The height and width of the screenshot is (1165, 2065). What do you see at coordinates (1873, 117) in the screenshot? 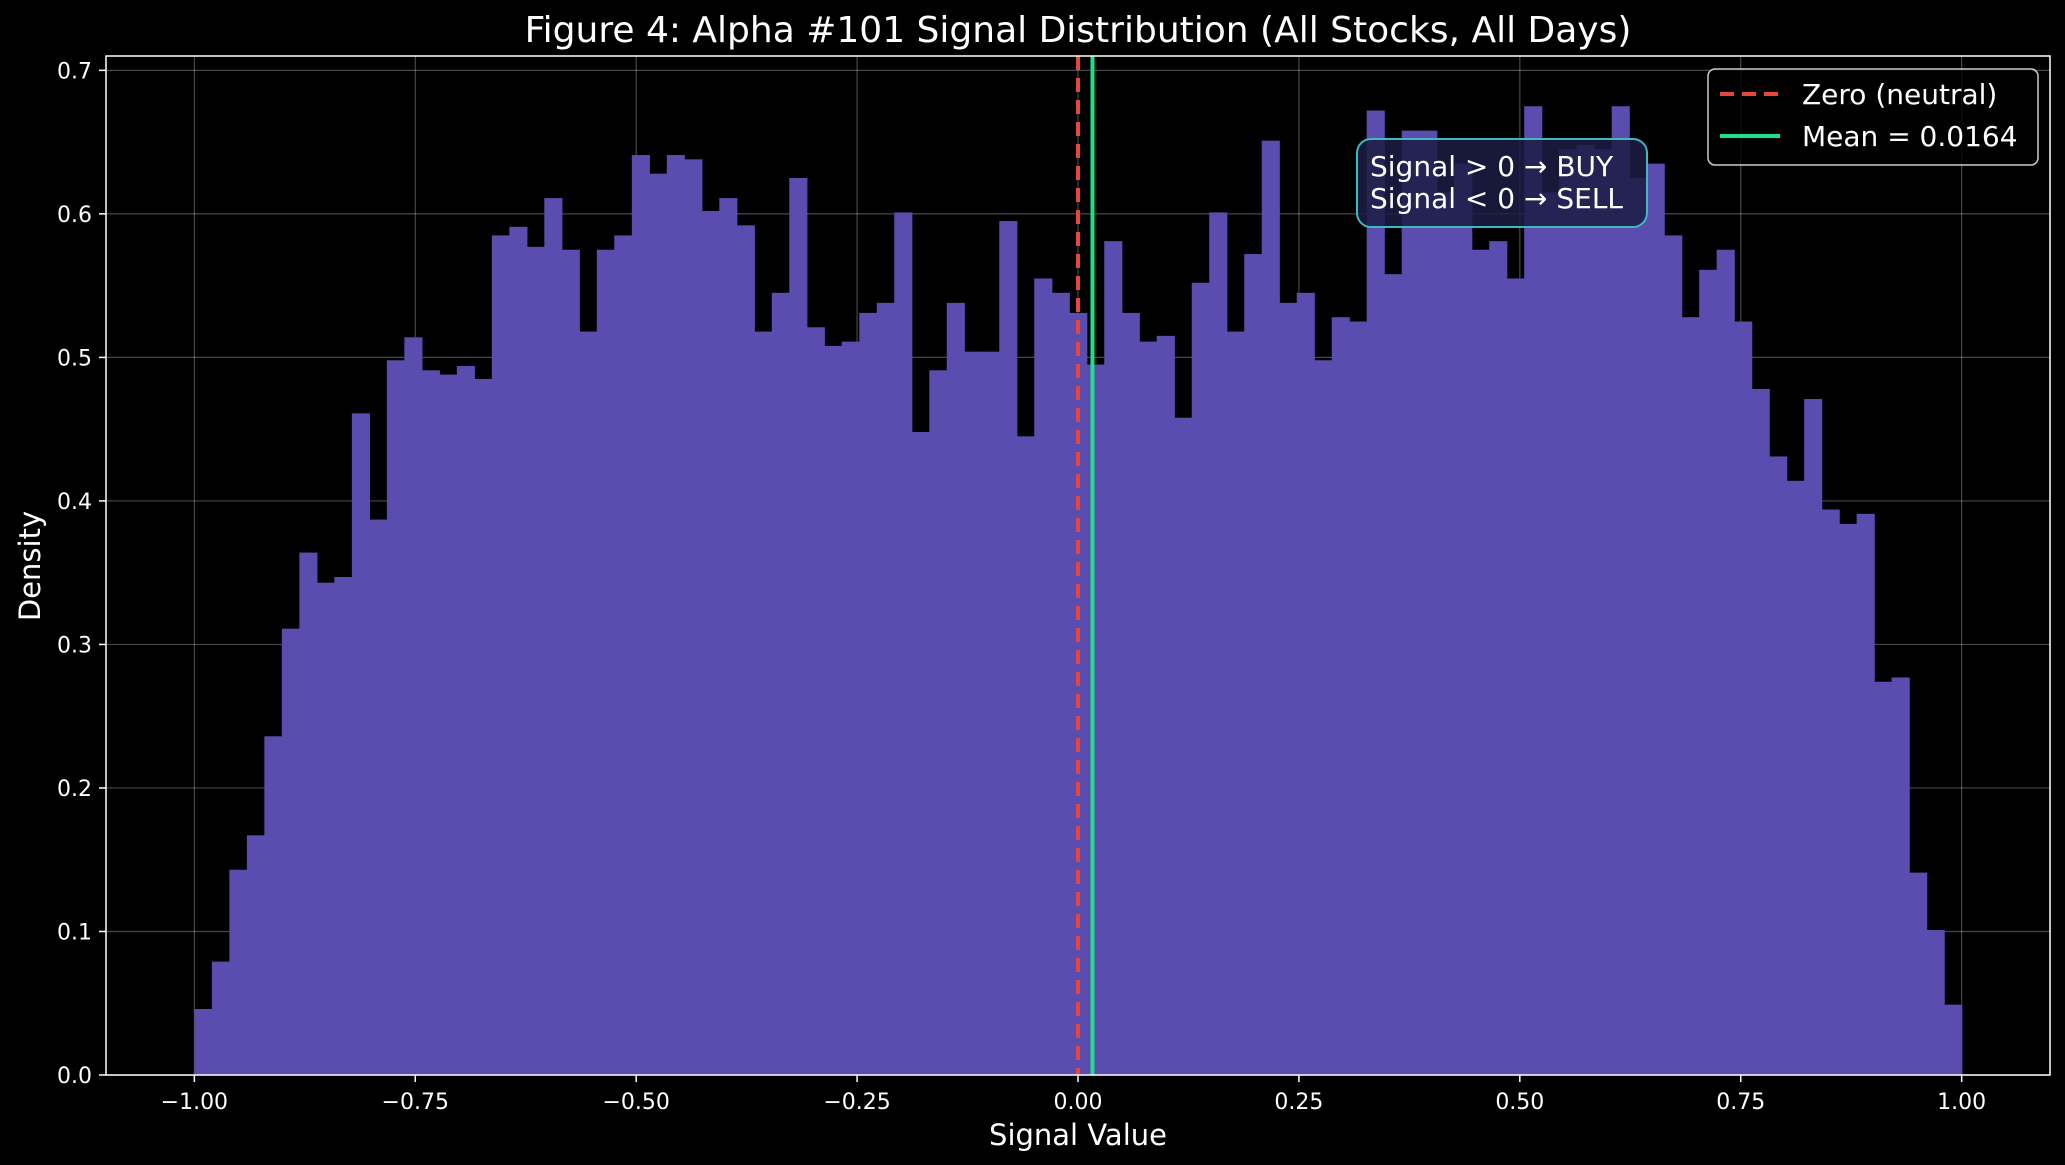
I see `legend-frame` at bounding box center [1873, 117].